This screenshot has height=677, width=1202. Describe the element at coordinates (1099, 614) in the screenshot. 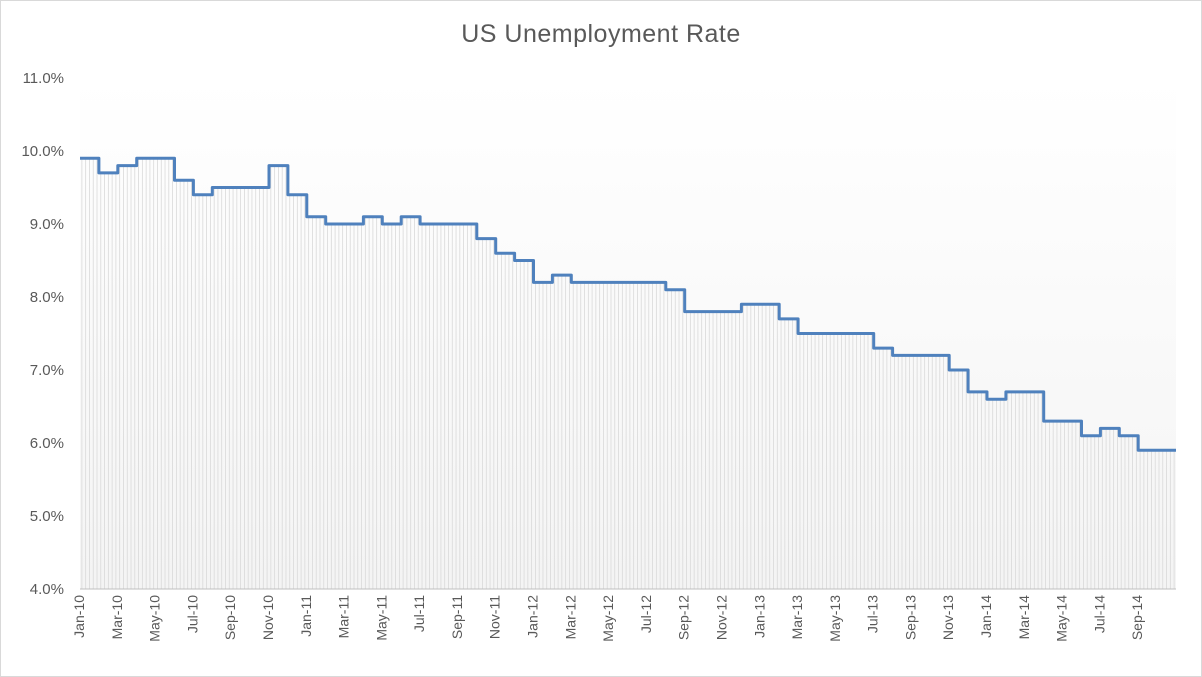

I see `x-tick-label: Jul-14` at that location.